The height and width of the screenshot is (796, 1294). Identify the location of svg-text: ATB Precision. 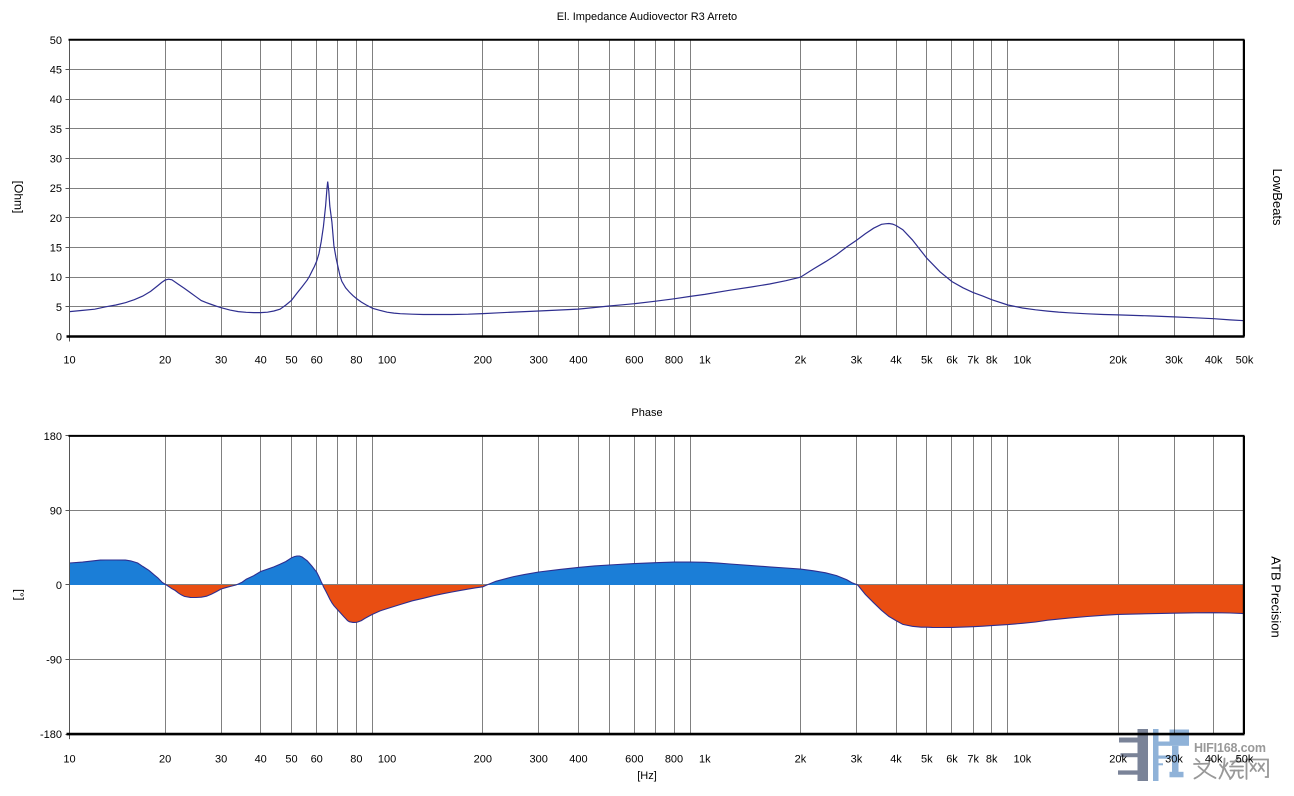
(1276, 596).